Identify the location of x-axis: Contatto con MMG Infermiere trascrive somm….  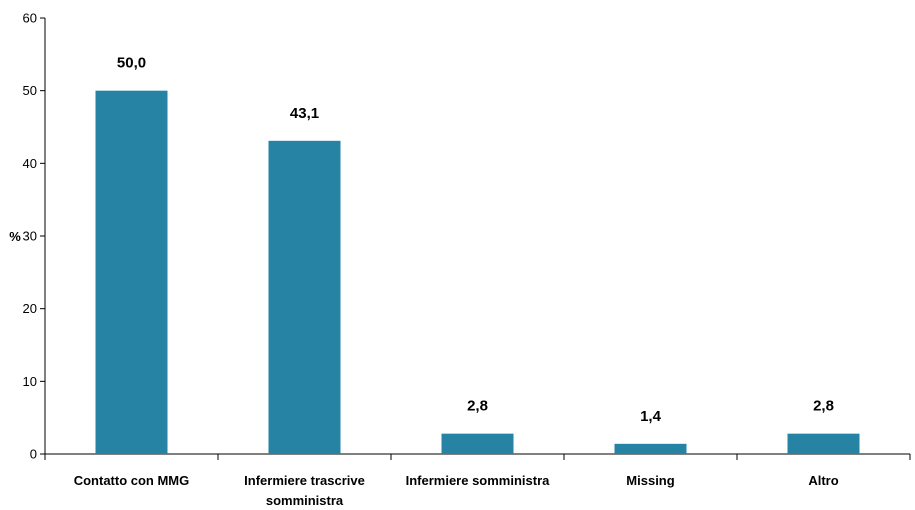
(477, 480).